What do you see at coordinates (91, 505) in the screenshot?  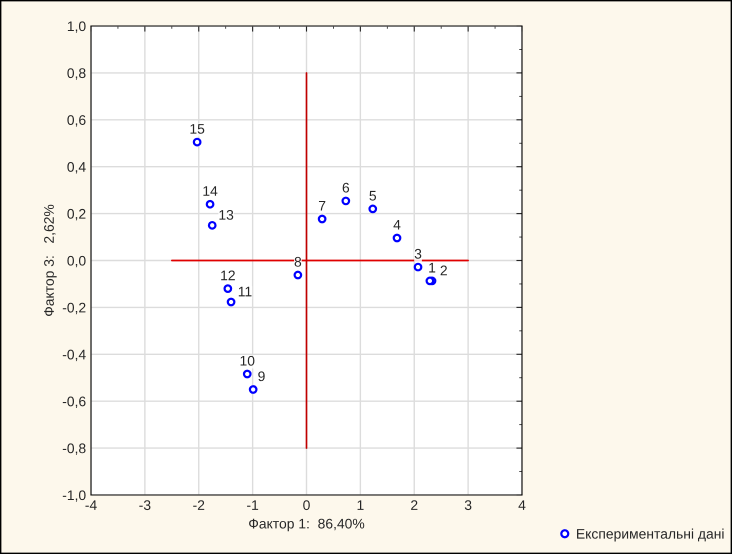 I see `x-tick-label: -4` at bounding box center [91, 505].